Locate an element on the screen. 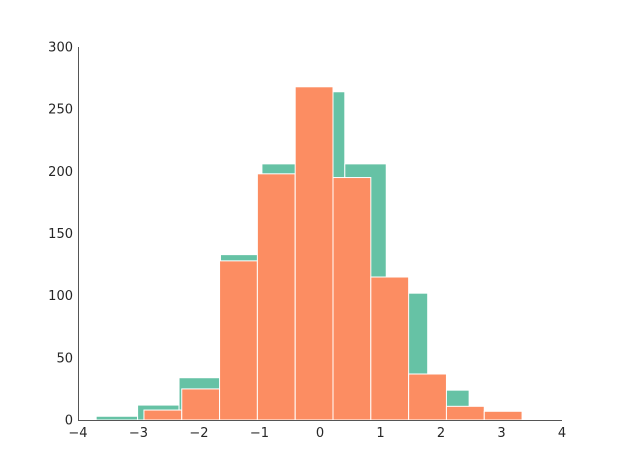  x-tick-label: −3 is located at coordinates (138, 433).